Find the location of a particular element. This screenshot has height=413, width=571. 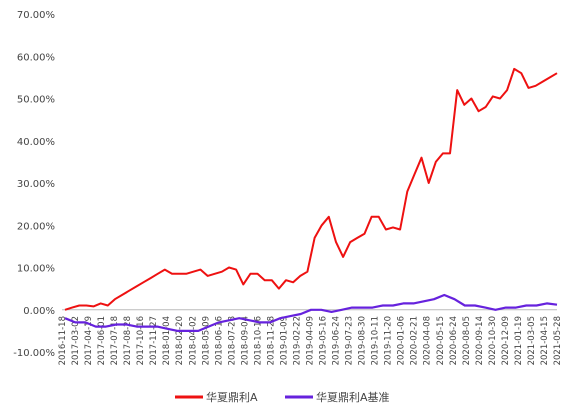

x-tick-label: 2018-06-16 is located at coordinates (219, 340).